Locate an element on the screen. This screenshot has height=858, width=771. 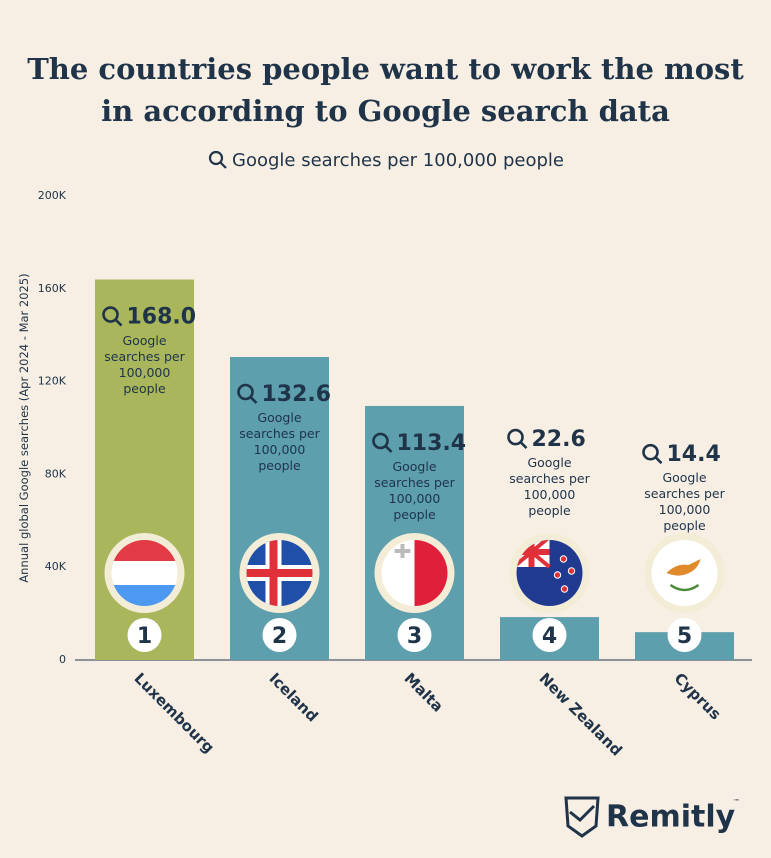
rank-number: 3 is located at coordinates (414, 636).